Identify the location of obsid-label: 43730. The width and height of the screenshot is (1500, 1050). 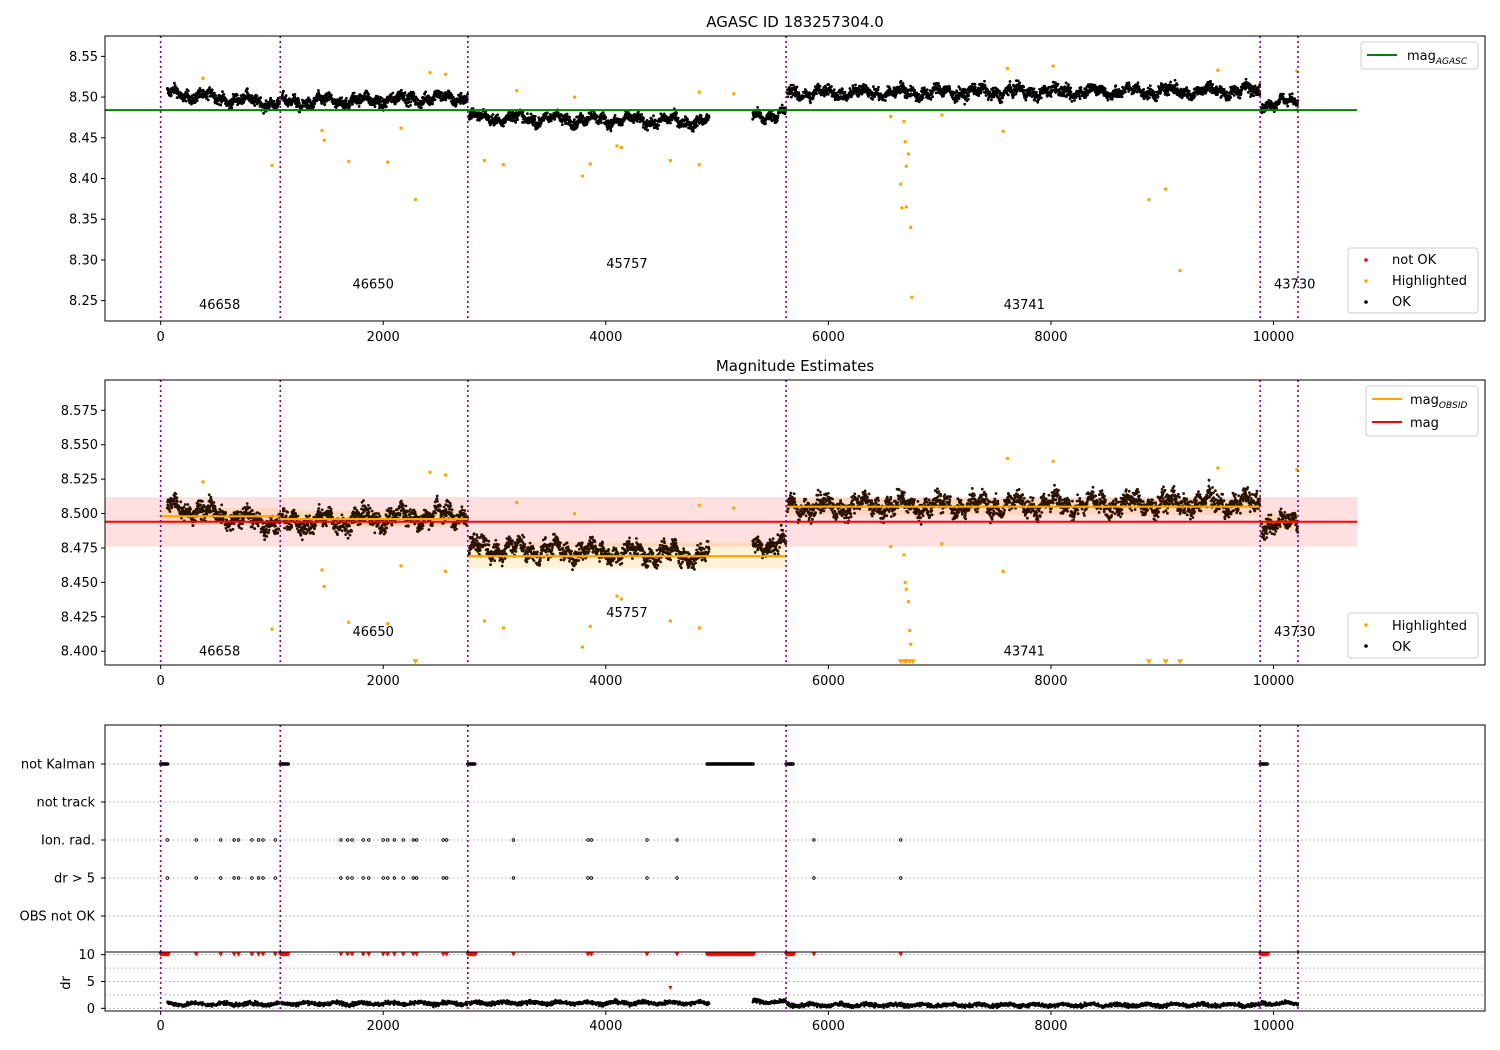
(1294, 284).